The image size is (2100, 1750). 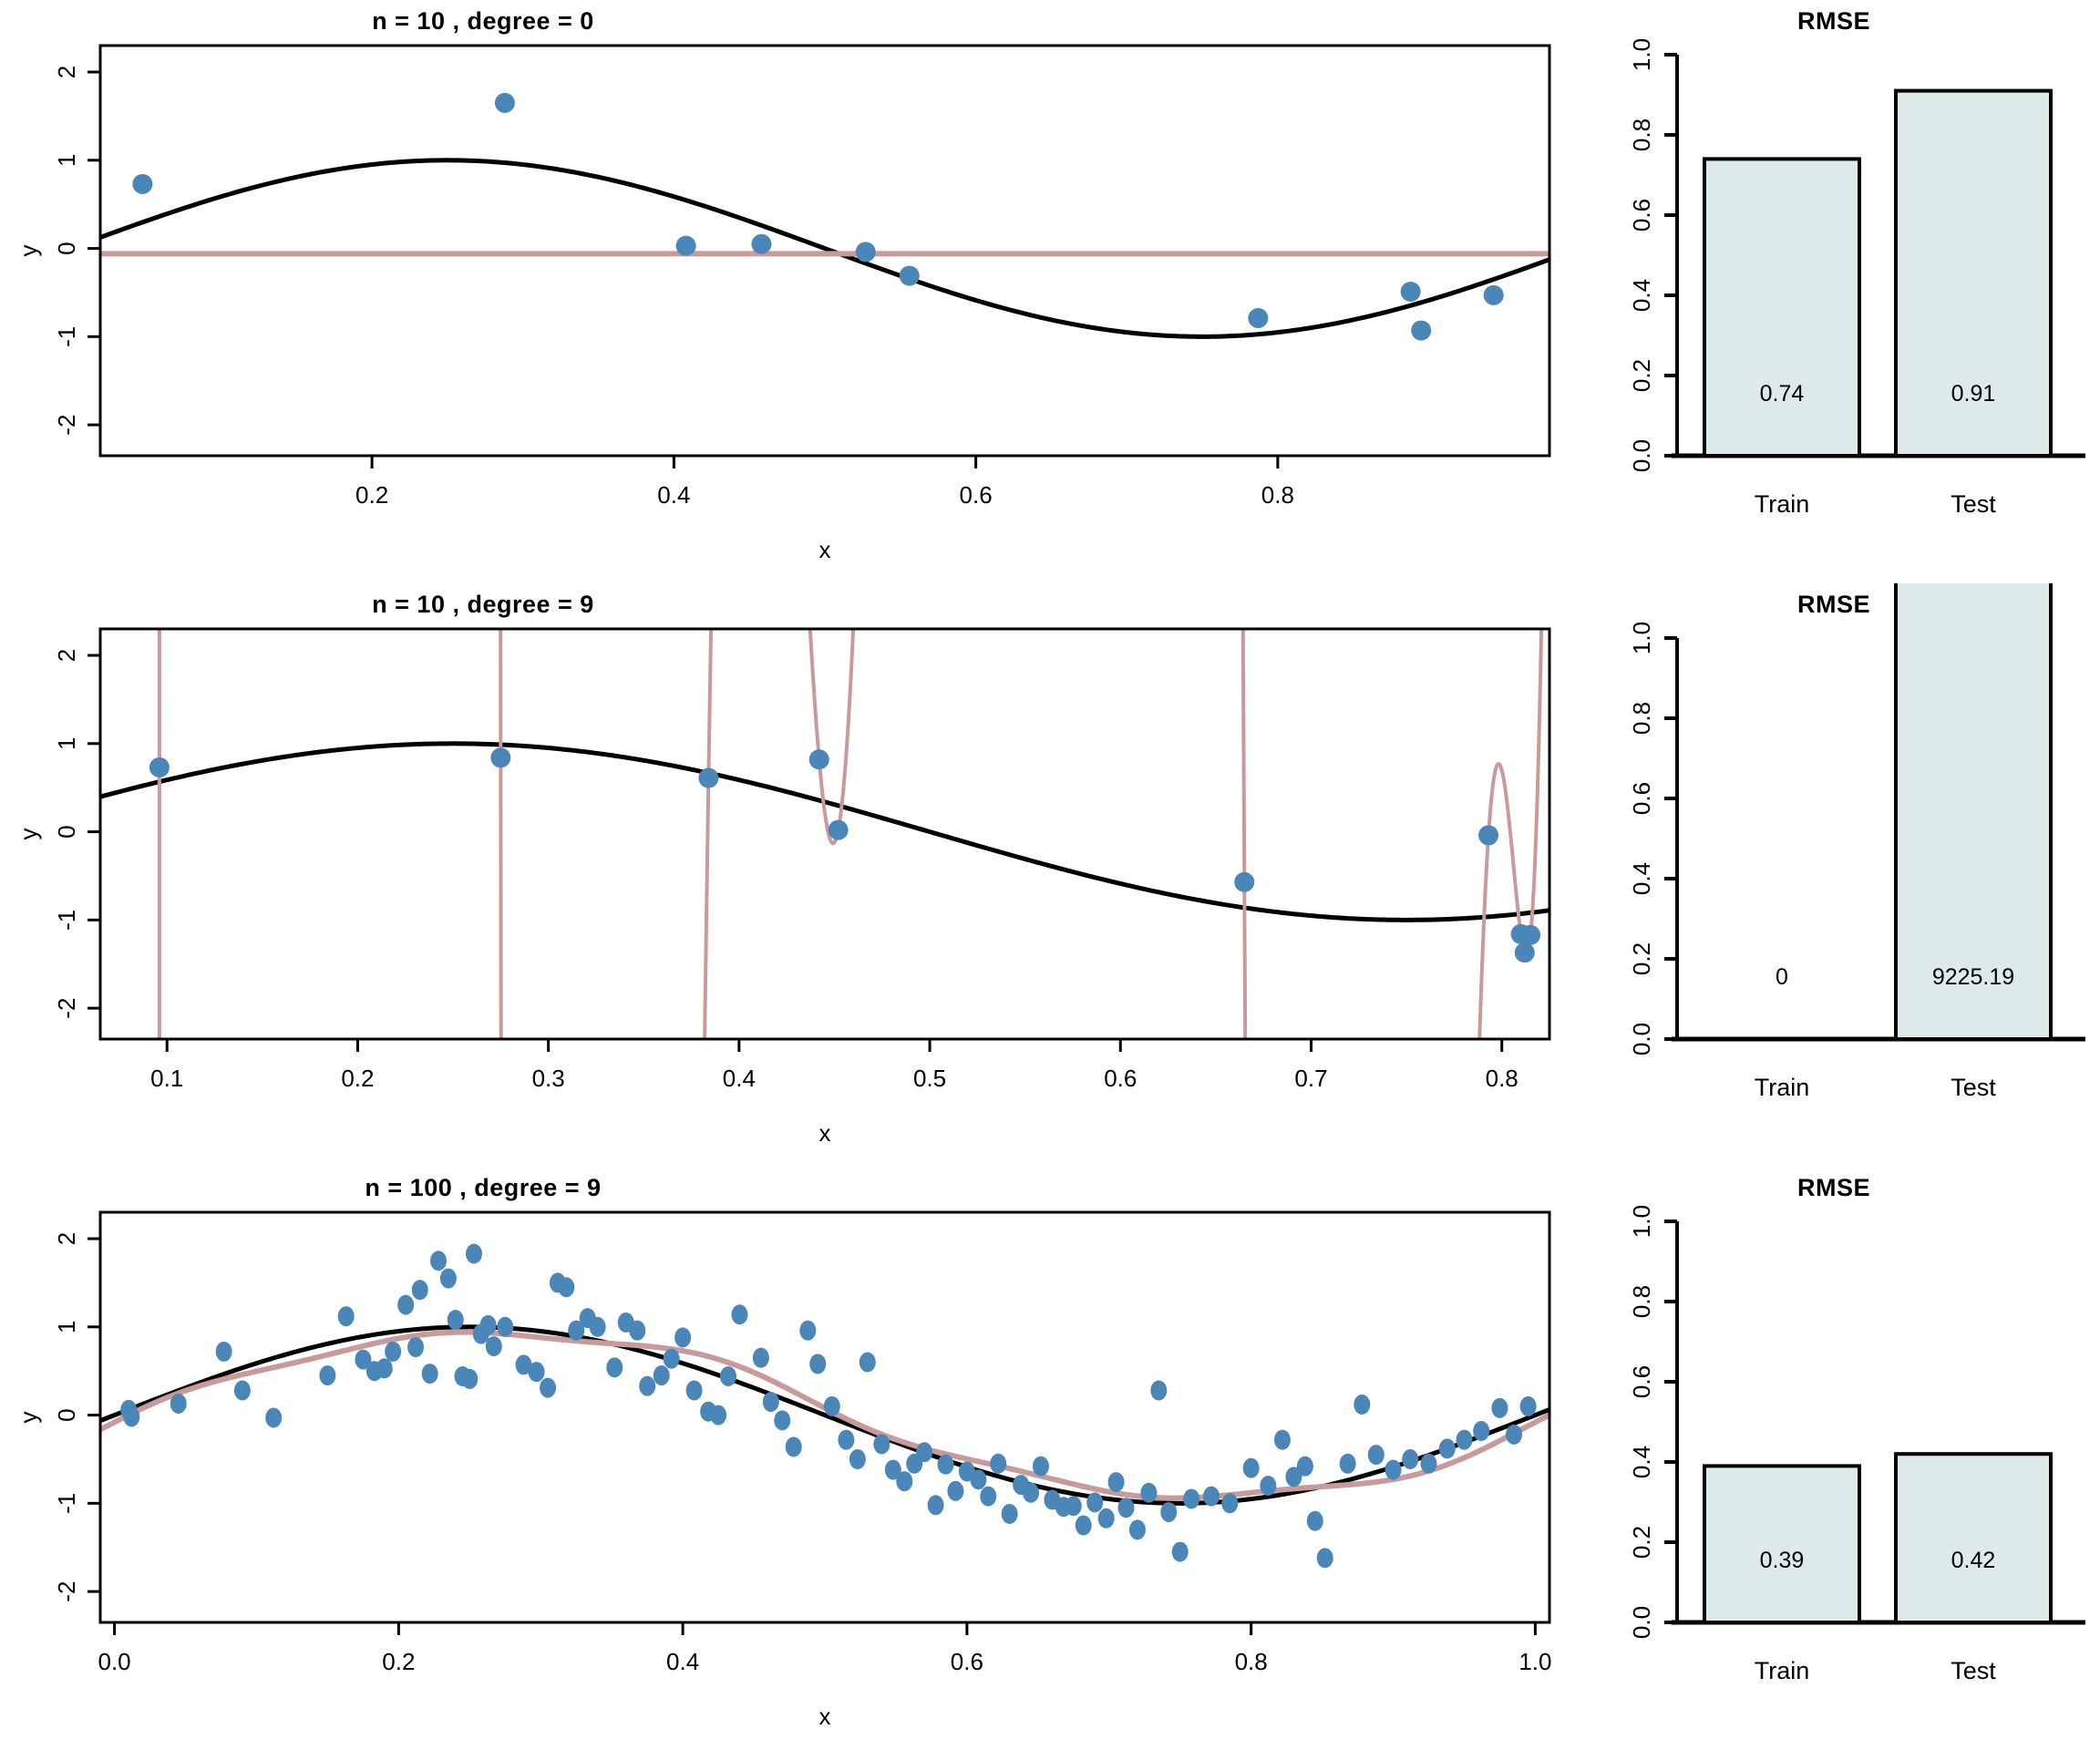 I want to click on y-tick-label: -1, so click(x=67, y=1503).